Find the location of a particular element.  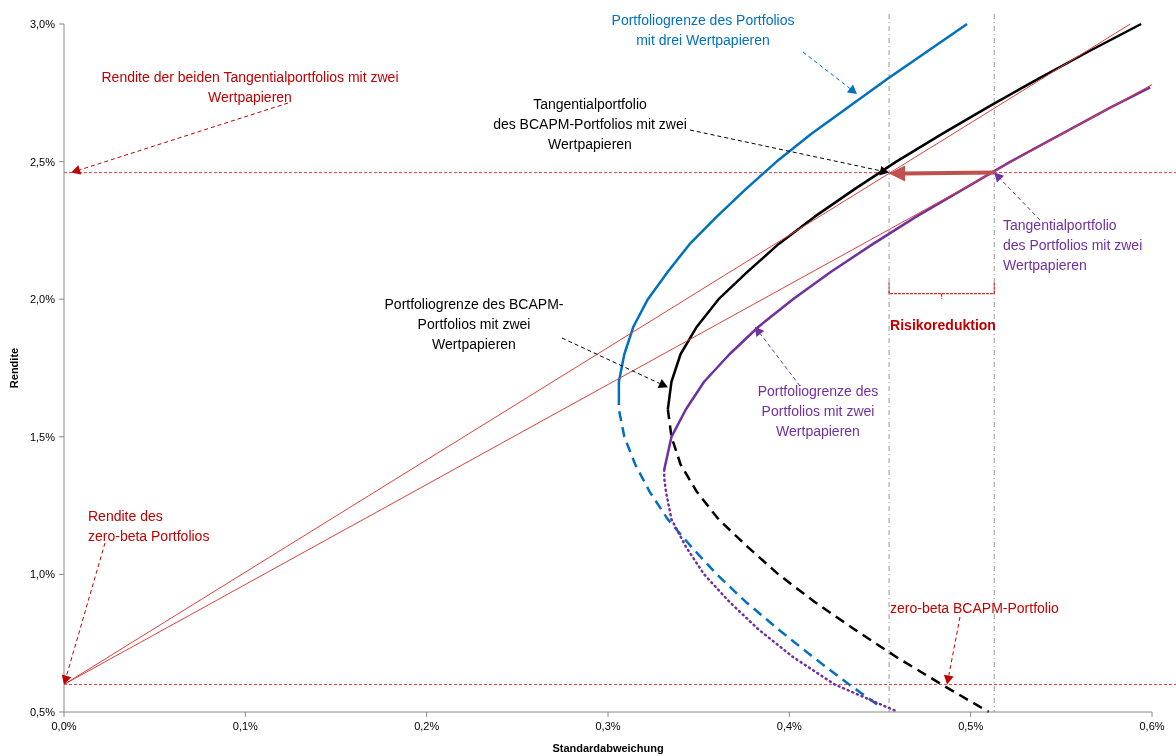

x-tick-label: 0,6% is located at coordinates (1152, 726).